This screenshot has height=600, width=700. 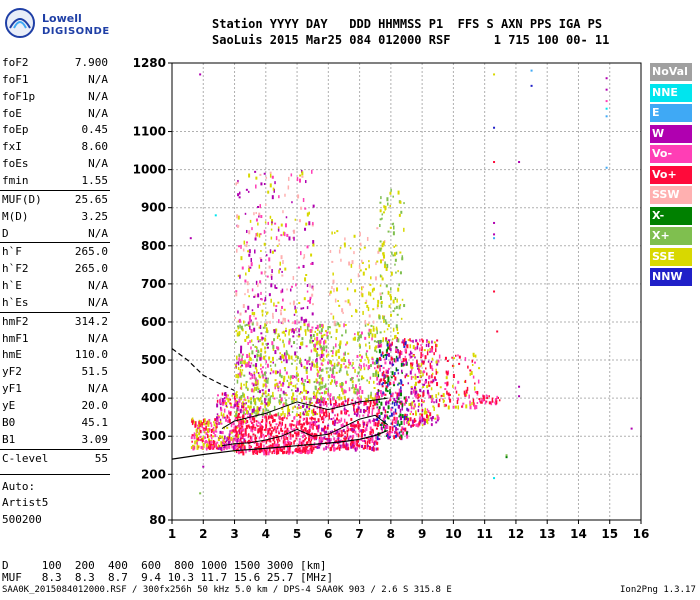 What do you see at coordinates (55, 312) in the screenshot?
I see `param-separator` at bounding box center [55, 312].